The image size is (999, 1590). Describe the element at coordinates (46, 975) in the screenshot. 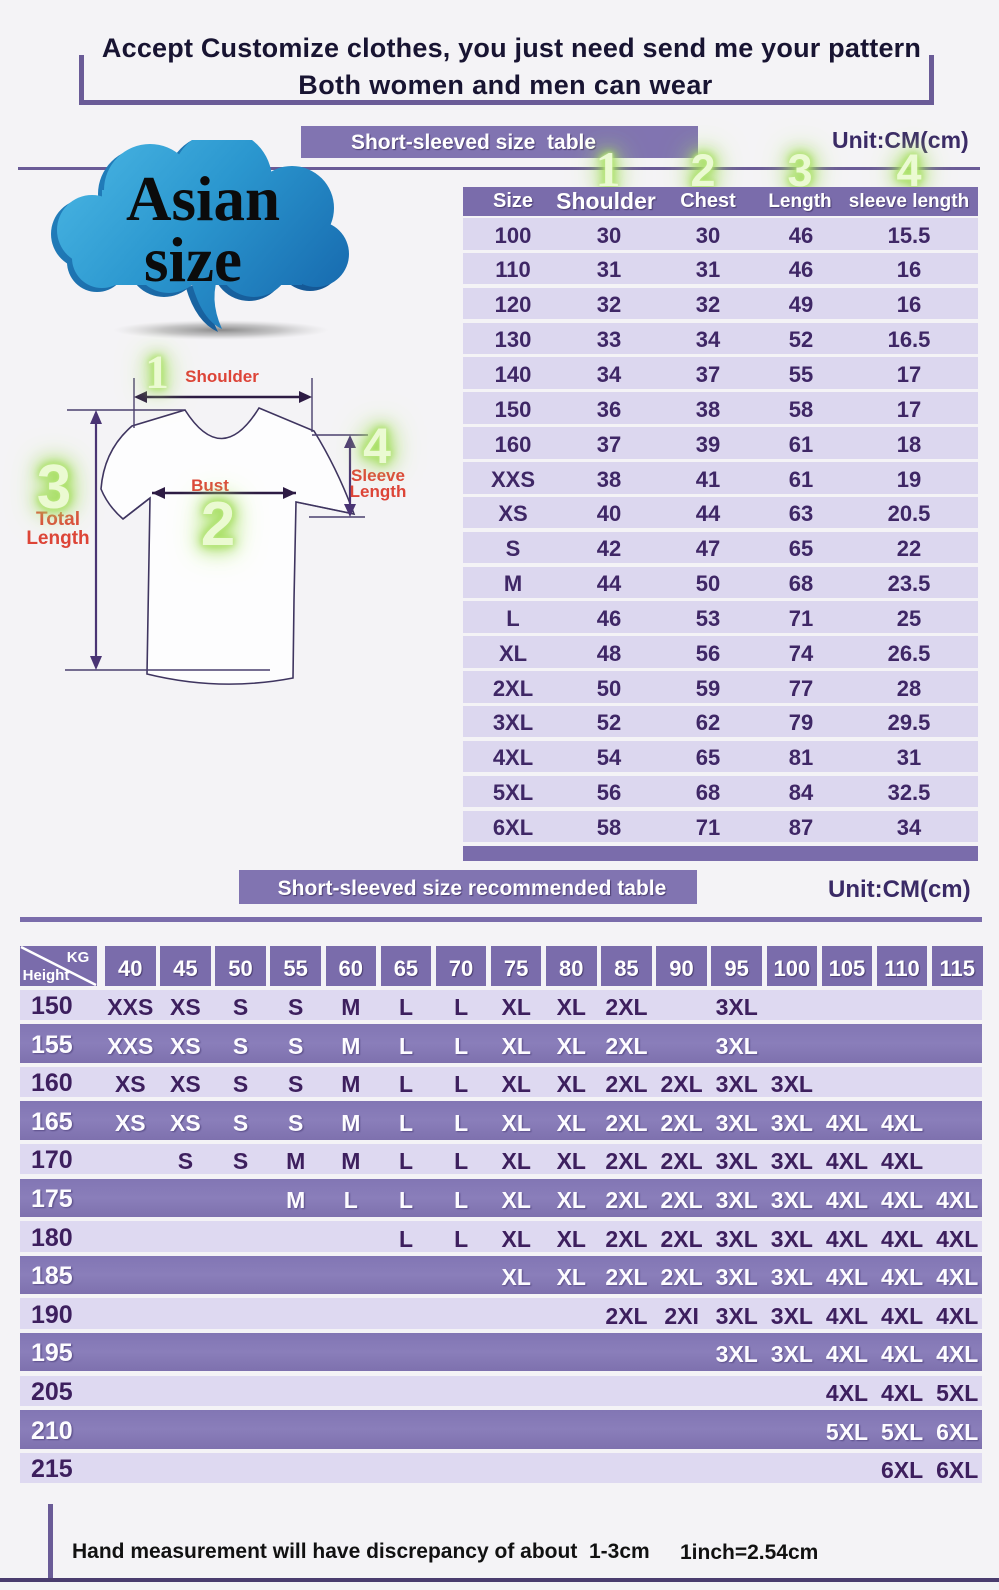

I see `svg-text: Height` at that location.